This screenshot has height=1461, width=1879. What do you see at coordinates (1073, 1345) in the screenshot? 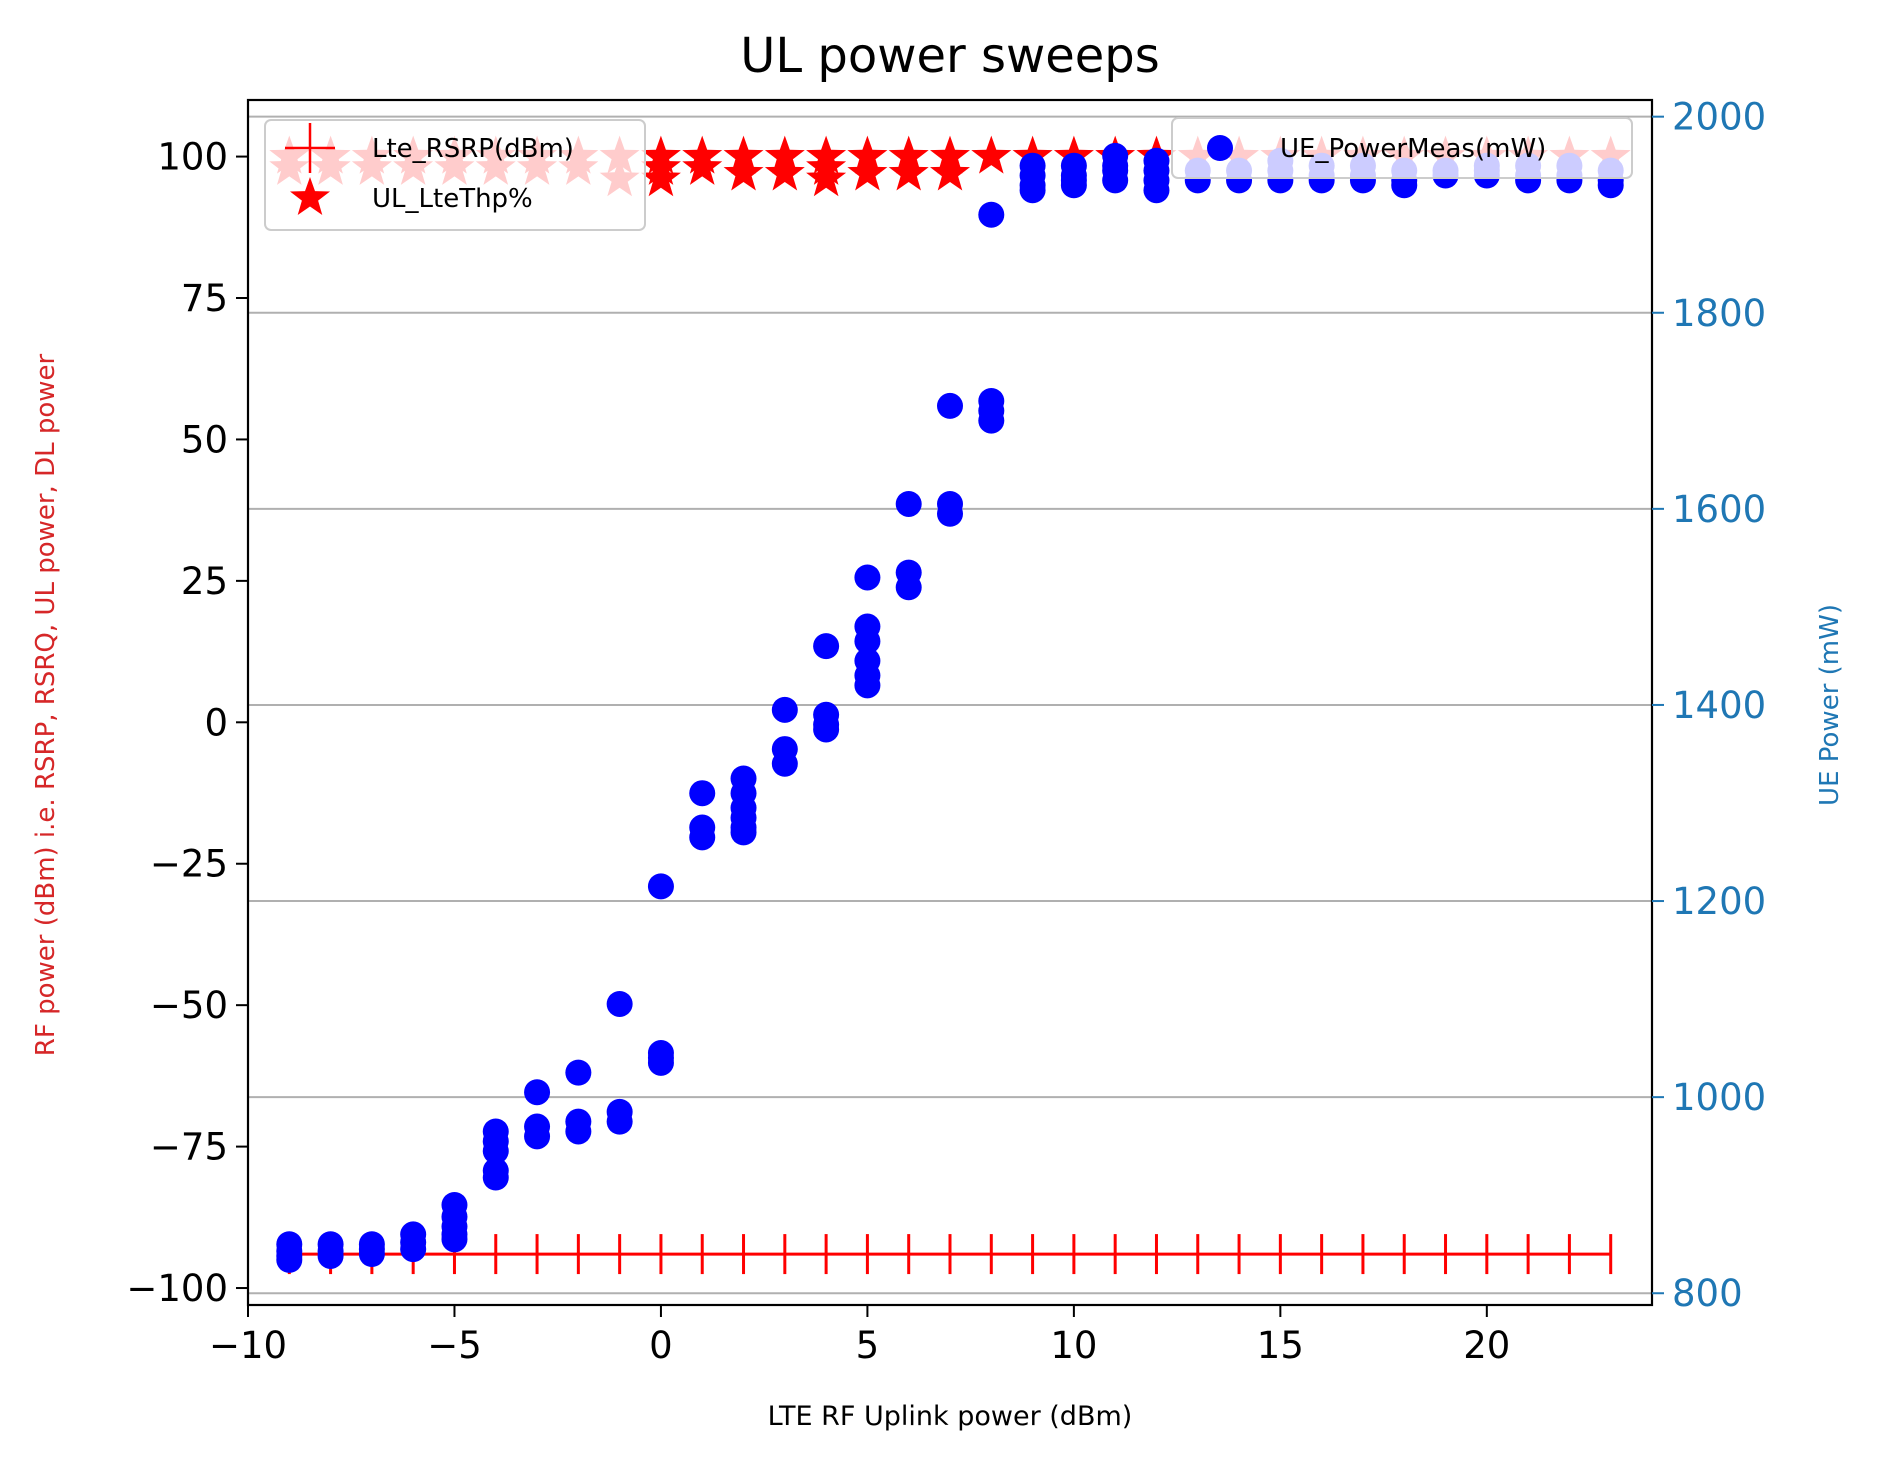
I see `x-tick-label: 10` at bounding box center [1073, 1345].